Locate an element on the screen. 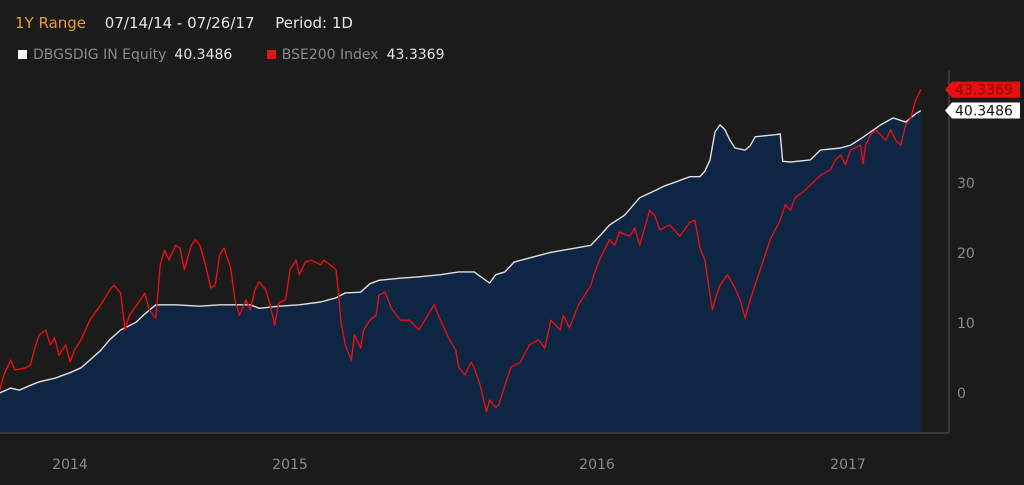 The height and width of the screenshot is (485, 1024). last-value-tag-bse200: 43.3369 is located at coordinates (982, 90).